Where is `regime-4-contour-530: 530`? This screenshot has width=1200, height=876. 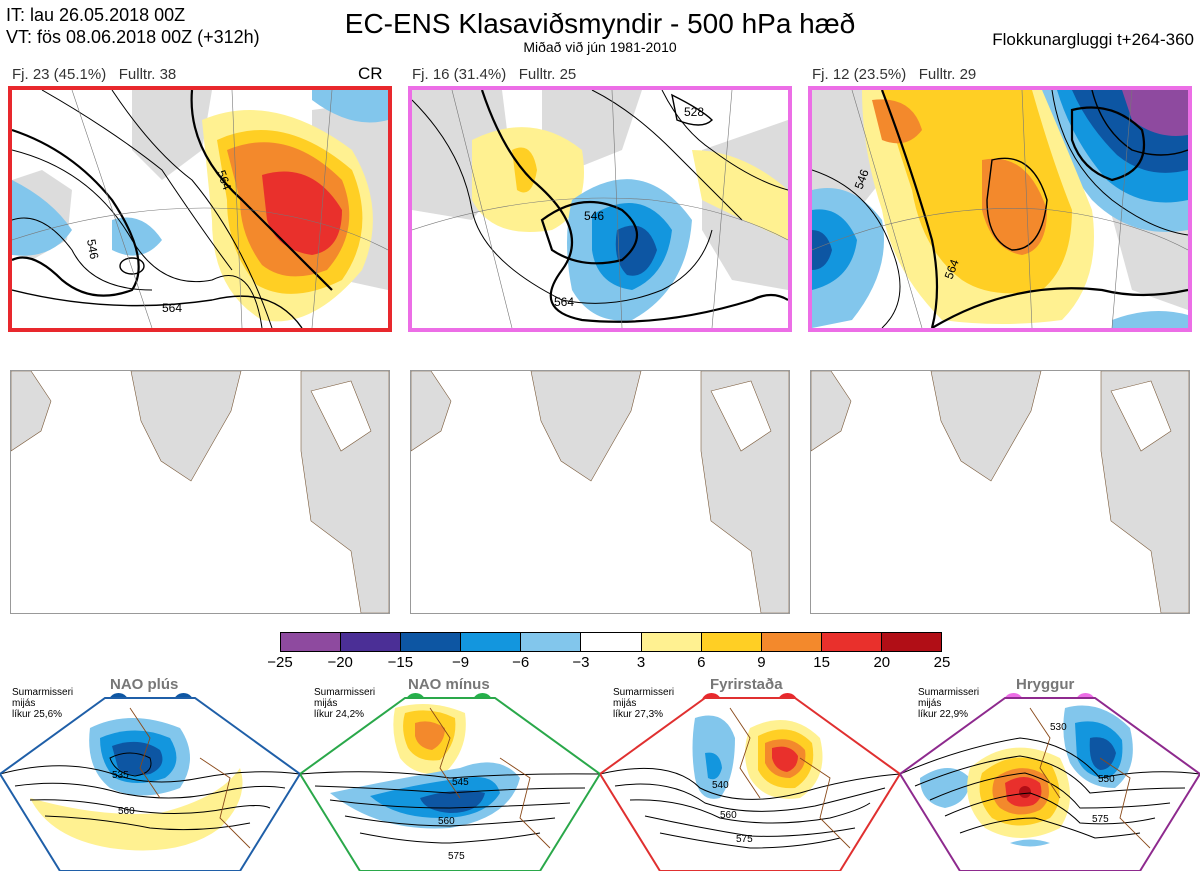
regime-4-contour-530: 530 is located at coordinates (1058, 727).